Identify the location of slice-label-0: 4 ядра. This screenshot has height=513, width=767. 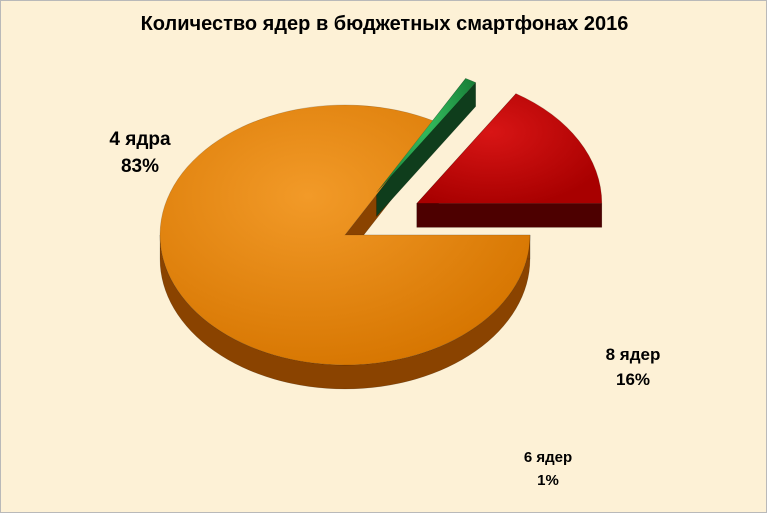
(140, 139).